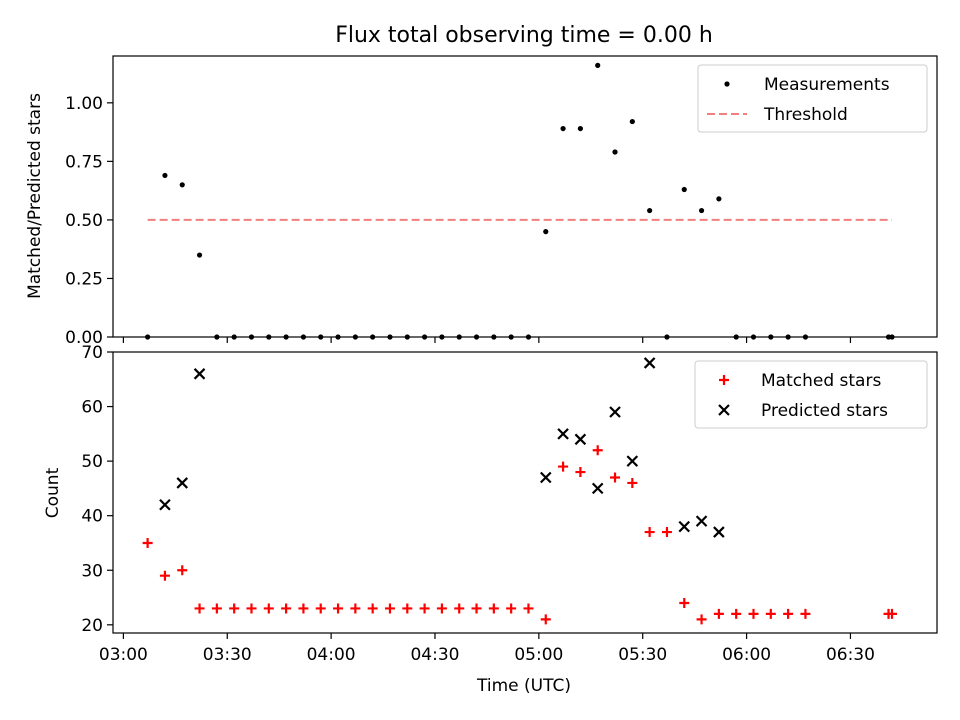  I want to click on bottom-y-tick-label: 40, so click(92, 517).